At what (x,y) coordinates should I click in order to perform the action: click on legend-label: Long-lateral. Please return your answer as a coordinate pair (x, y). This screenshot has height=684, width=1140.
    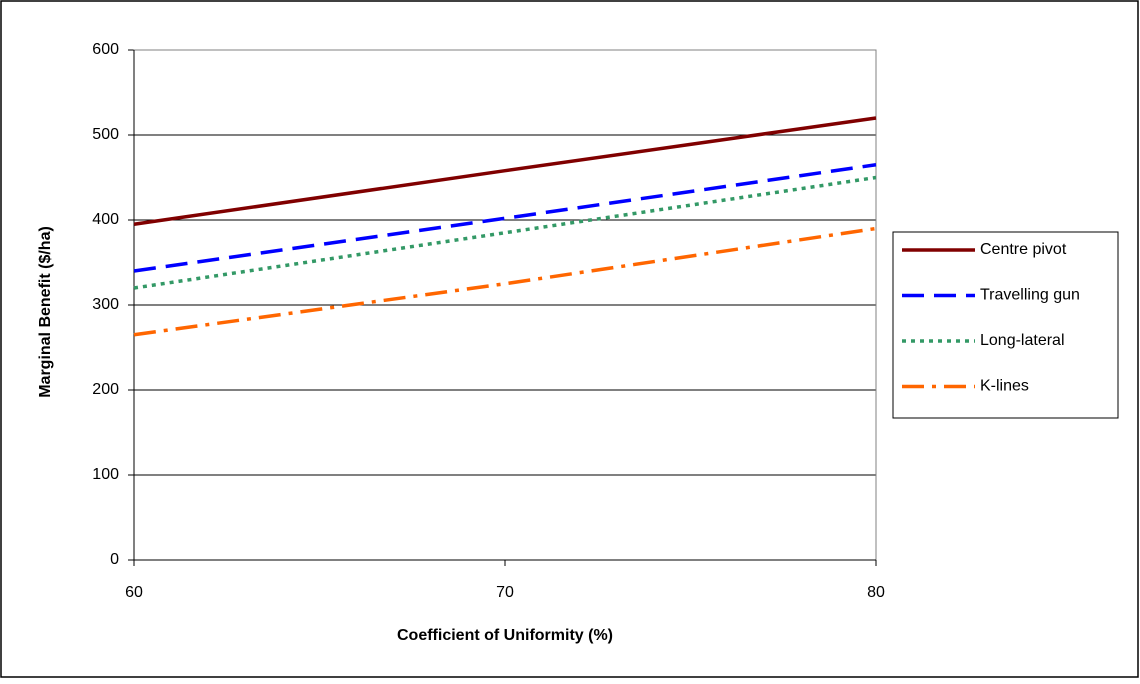
    Looking at the image, I should click on (1022, 340).